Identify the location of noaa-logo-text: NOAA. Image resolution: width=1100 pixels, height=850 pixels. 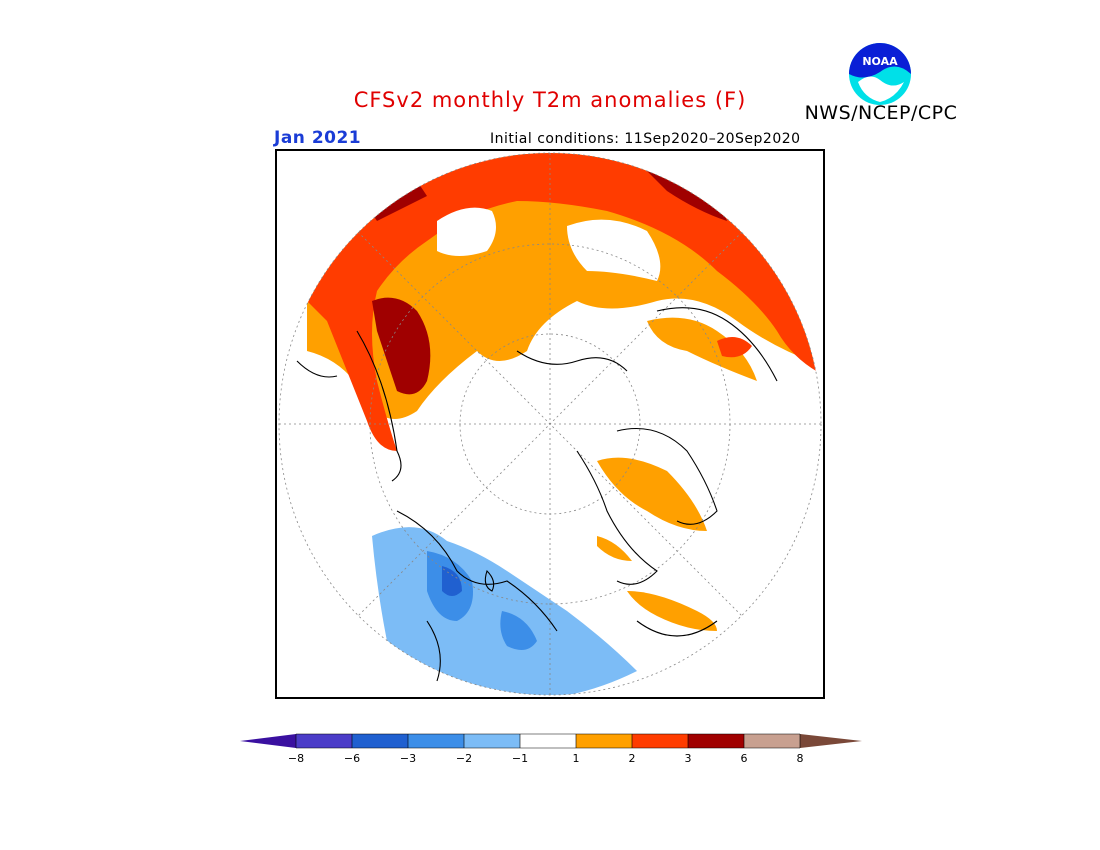
(880, 61).